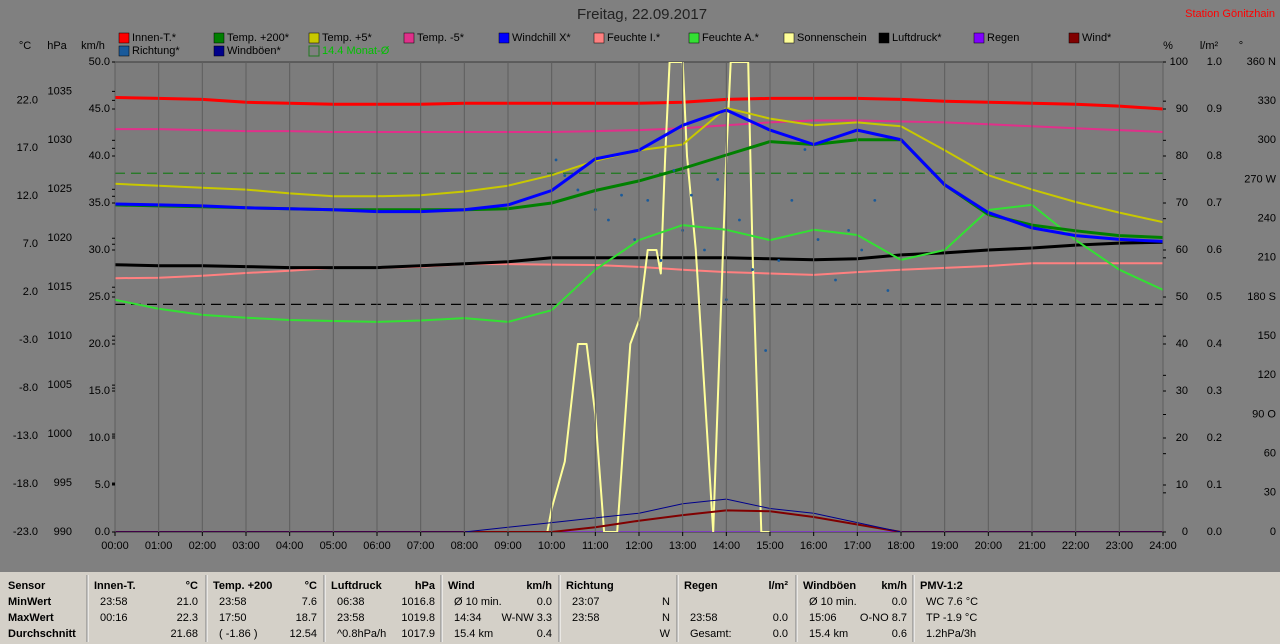  Describe the element at coordinates (1182, 344) in the screenshot. I see `y-tick-label: 40` at that location.